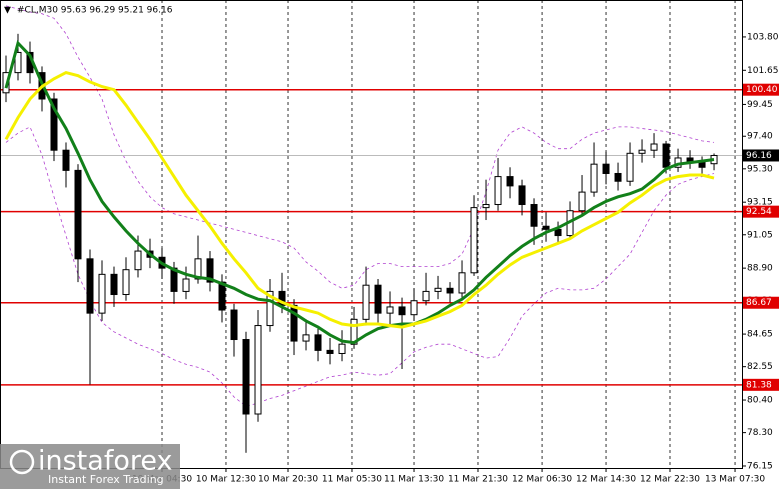 This screenshot has height=489, width=781. Describe the element at coordinates (542, 480) in the screenshot. I see `x-tick-label: 12 Mar 06:30` at that location.